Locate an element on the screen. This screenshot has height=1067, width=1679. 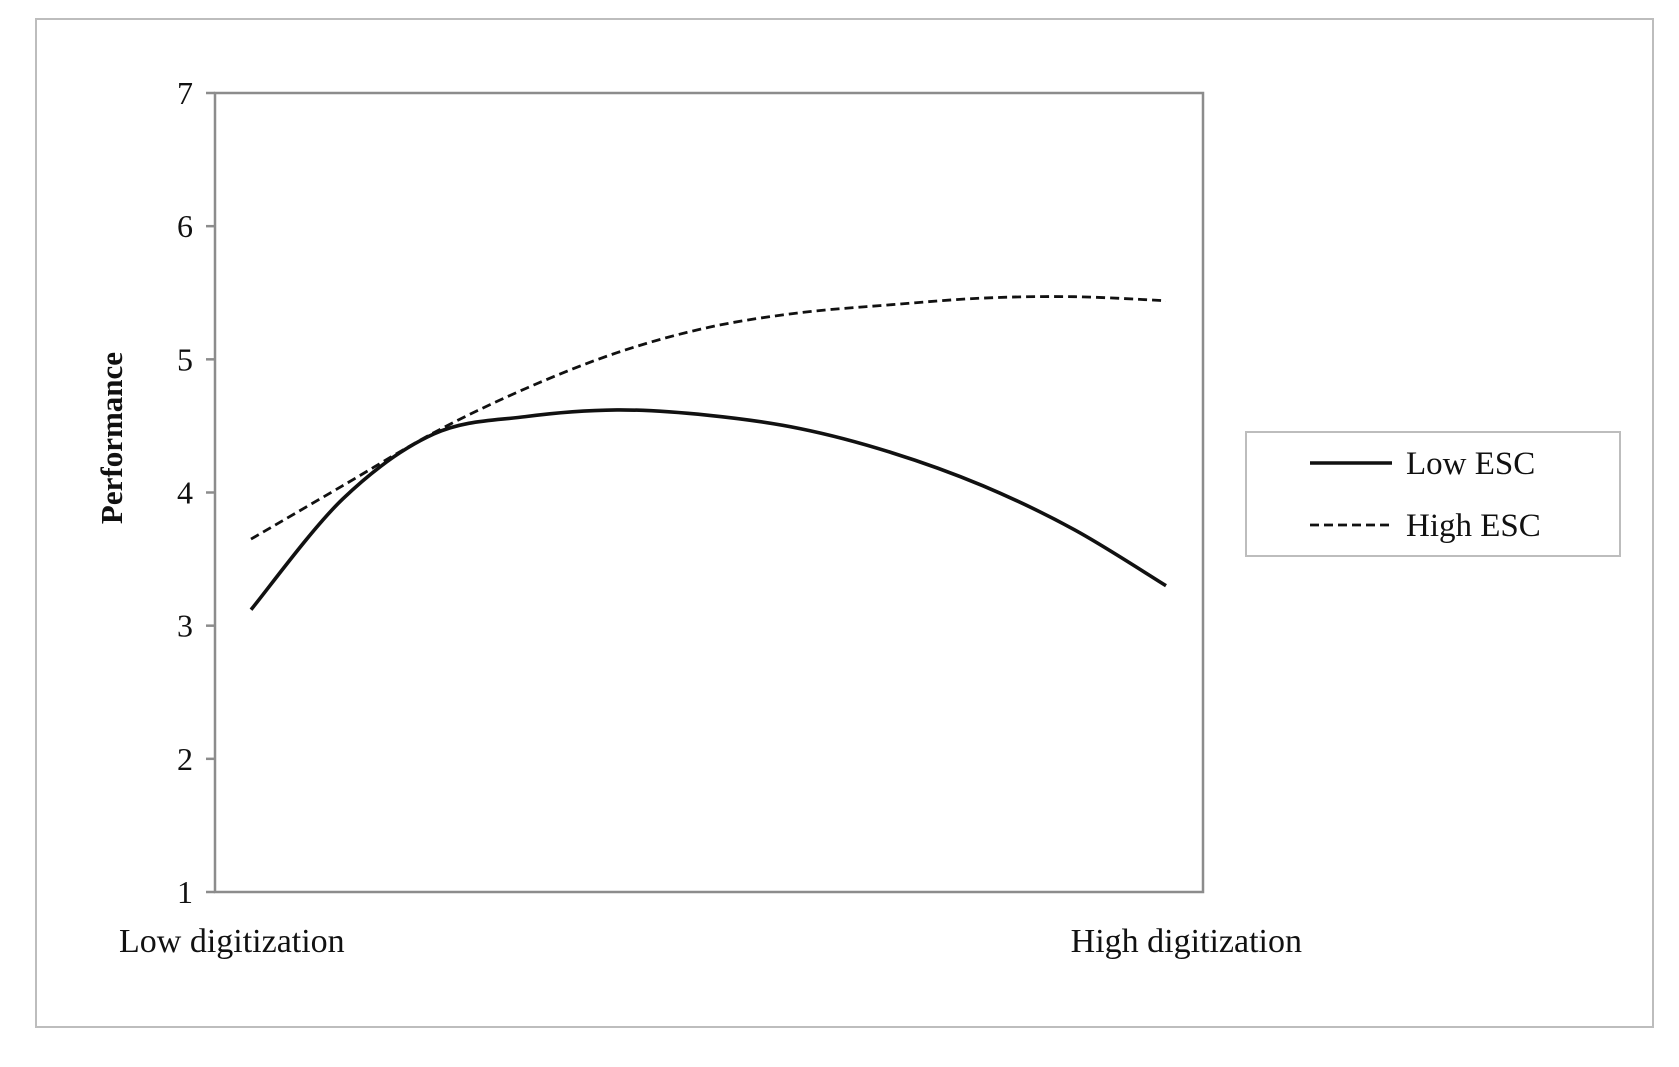
legend: Low ESC High ESC is located at coordinates (1433, 494).